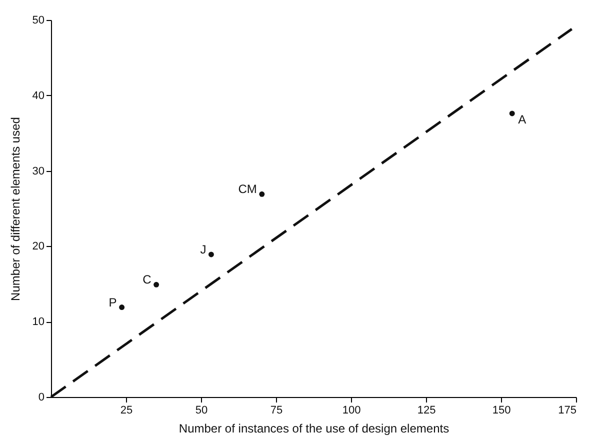 This screenshot has height=440, width=595. What do you see at coordinates (147, 279) in the screenshot?
I see `annotation: C` at bounding box center [147, 279].